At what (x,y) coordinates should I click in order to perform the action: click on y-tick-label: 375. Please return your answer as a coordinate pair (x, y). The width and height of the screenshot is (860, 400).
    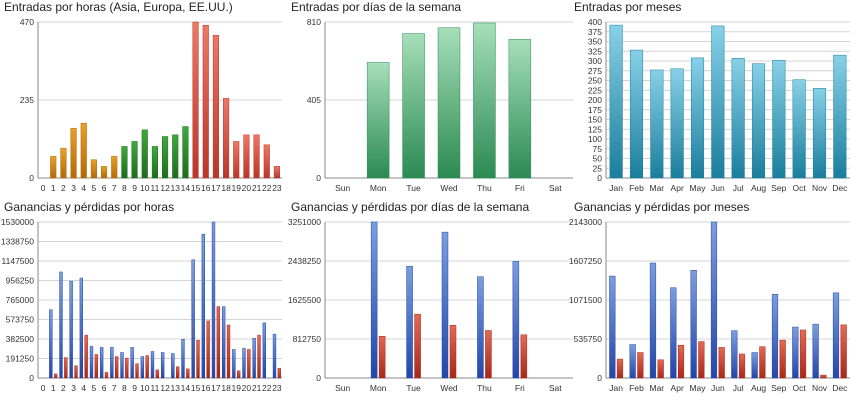
    Looking at the image, I should click on (595, 32).